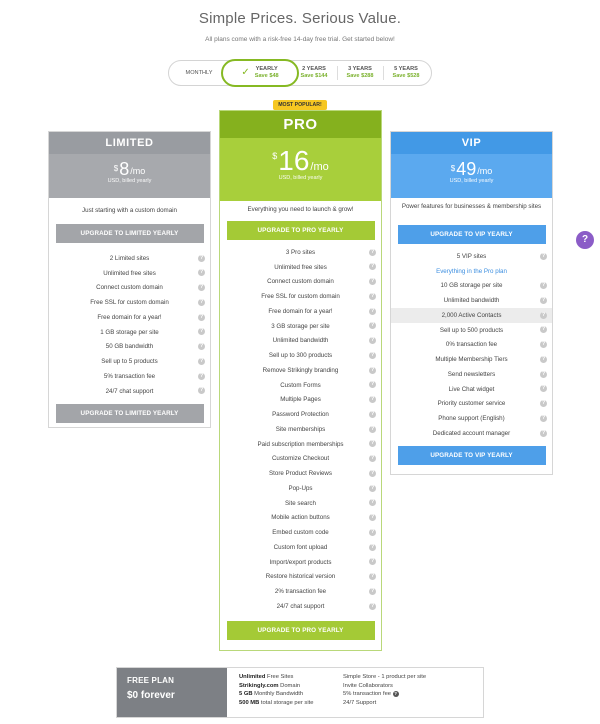 The height and width of the screenshot is (724, 600). I want to click on feature-label: Sell up to 300 products, so click(300, 356).